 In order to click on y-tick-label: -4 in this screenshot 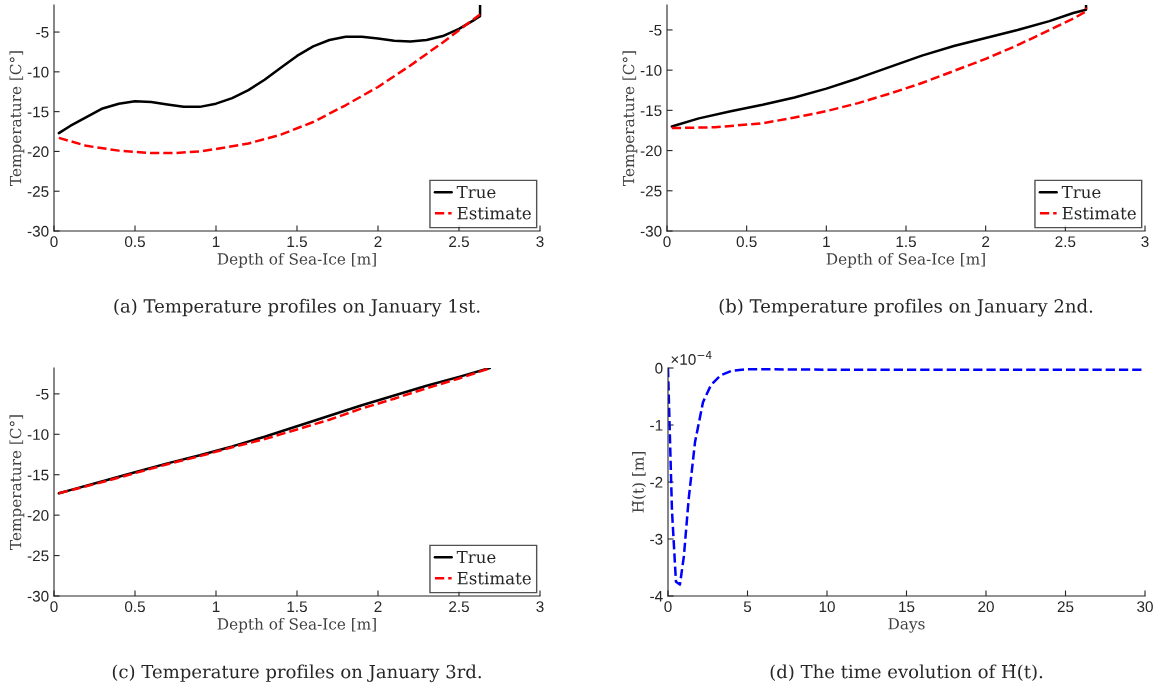, I will do `click(656, 596)`.